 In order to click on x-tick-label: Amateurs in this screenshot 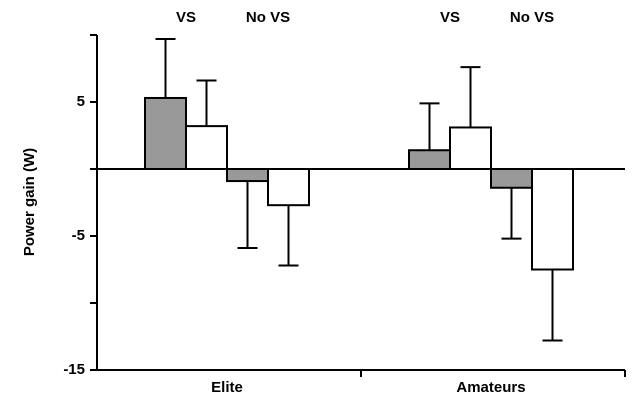, I will do `click(490, 387)`.